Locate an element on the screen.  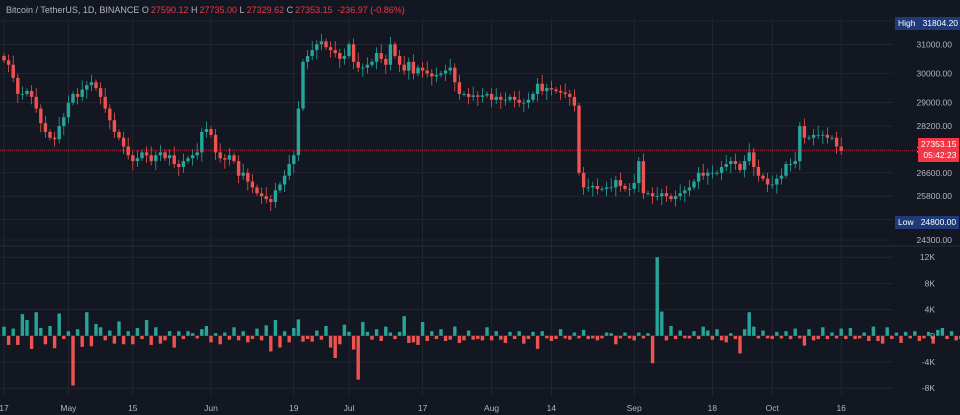
symbol-title: Bitcoin / TetherUS, 1D, BINANCE is located at coordinates (73, 10).